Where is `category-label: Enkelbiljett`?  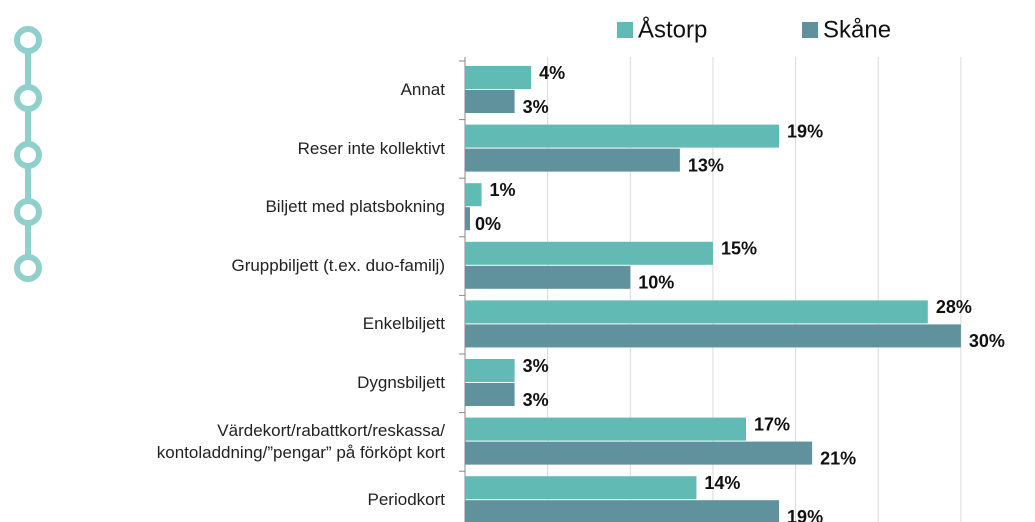
category-label: Enkelbiljett is located at coordinates (403, 324).